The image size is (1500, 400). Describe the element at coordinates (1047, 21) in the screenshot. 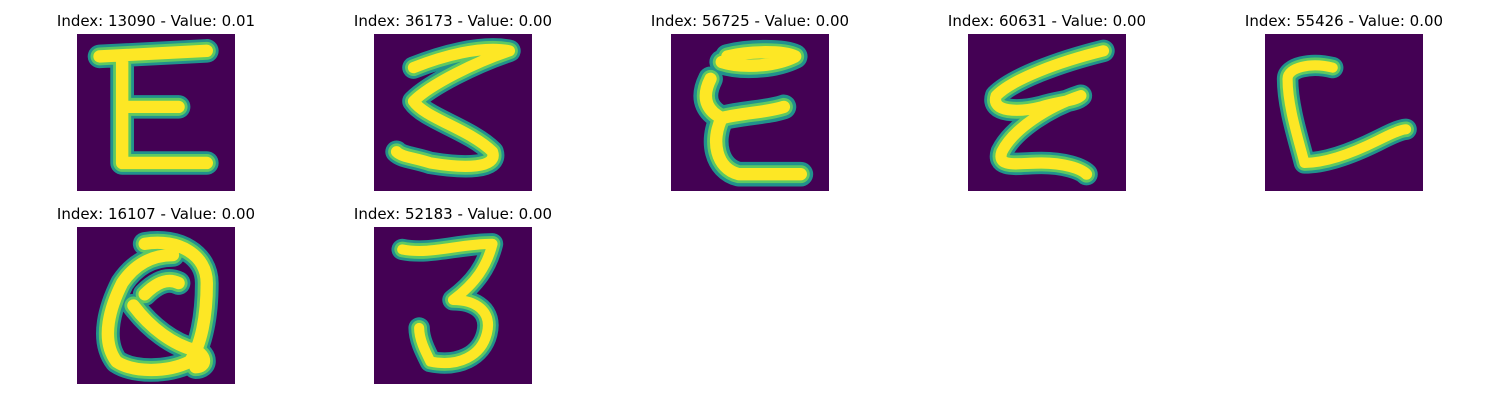

I see `panel-title: Index: 60631 - Value: 0.00` at that location.